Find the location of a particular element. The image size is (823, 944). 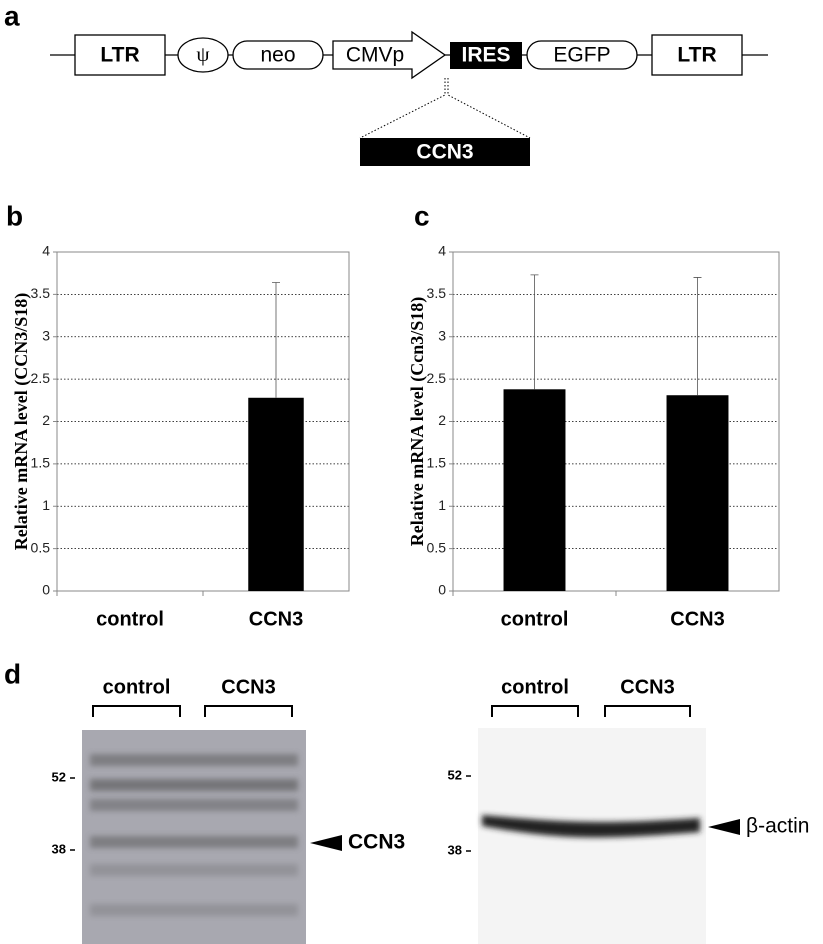

ires-box is located at coordinates (486, 55).